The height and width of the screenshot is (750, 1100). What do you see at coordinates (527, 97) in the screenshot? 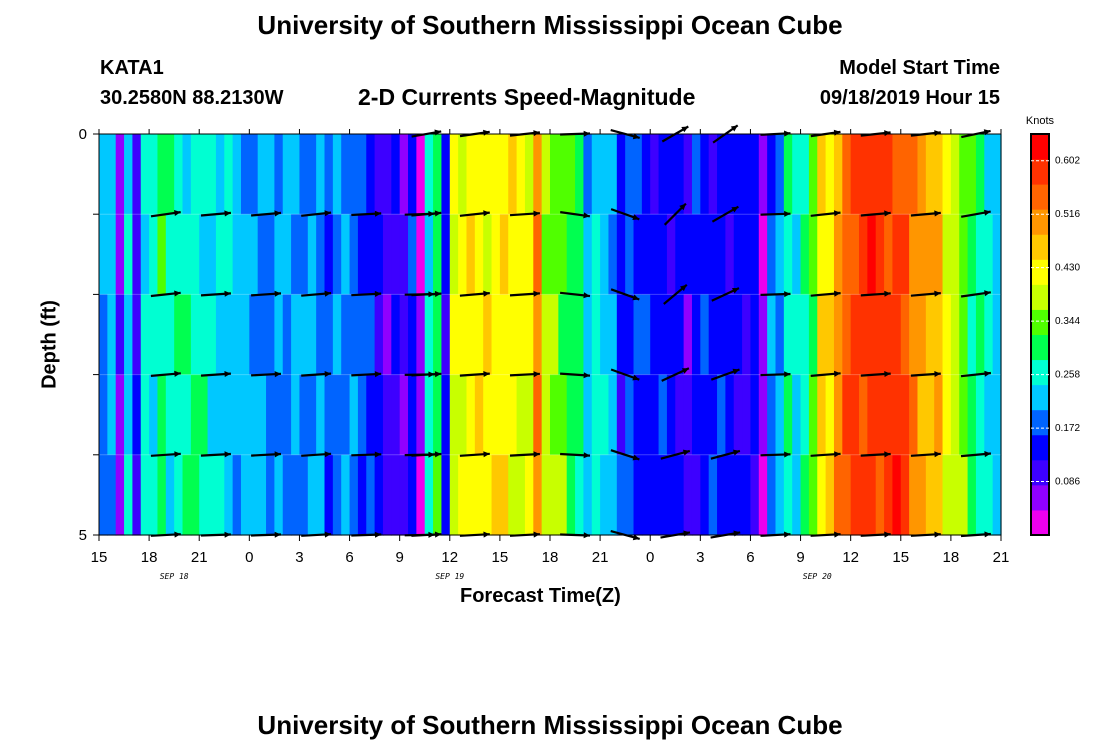
I see `chart-subtitle: 2-D Currents Speed-Magnitude` at bounding box center [527, 97].